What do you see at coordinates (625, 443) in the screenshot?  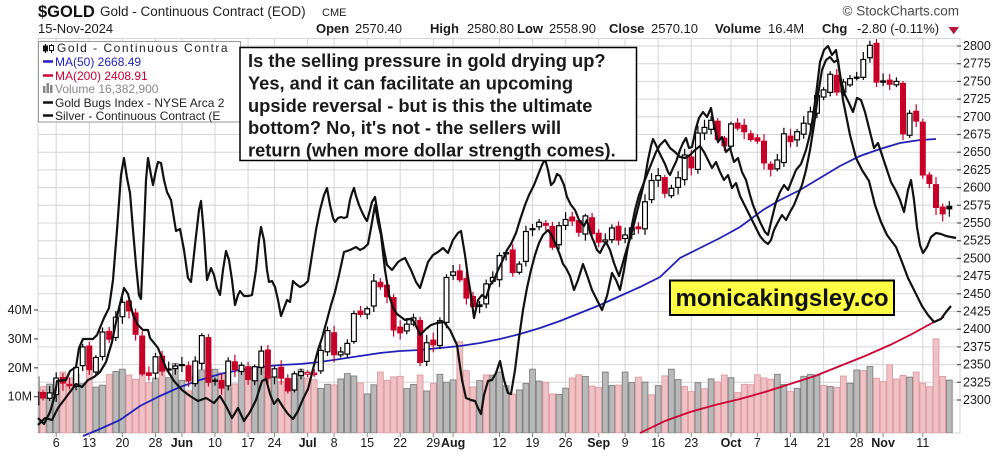 I see `svg-text: 9` at bounding box center [625, 443].